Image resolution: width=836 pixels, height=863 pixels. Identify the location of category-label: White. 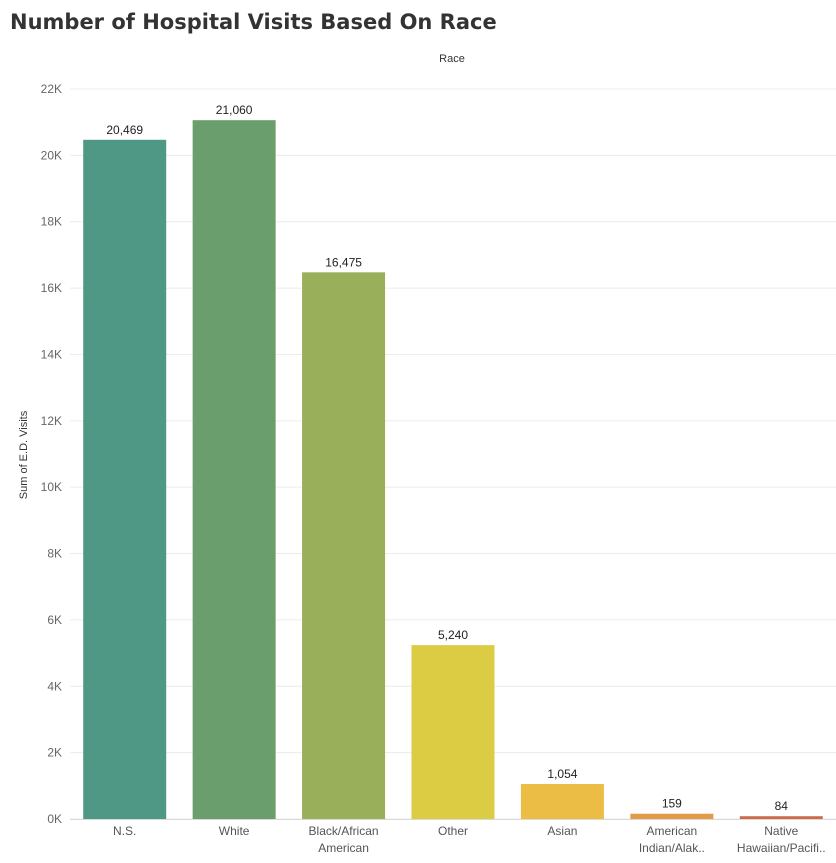
(234, 831).